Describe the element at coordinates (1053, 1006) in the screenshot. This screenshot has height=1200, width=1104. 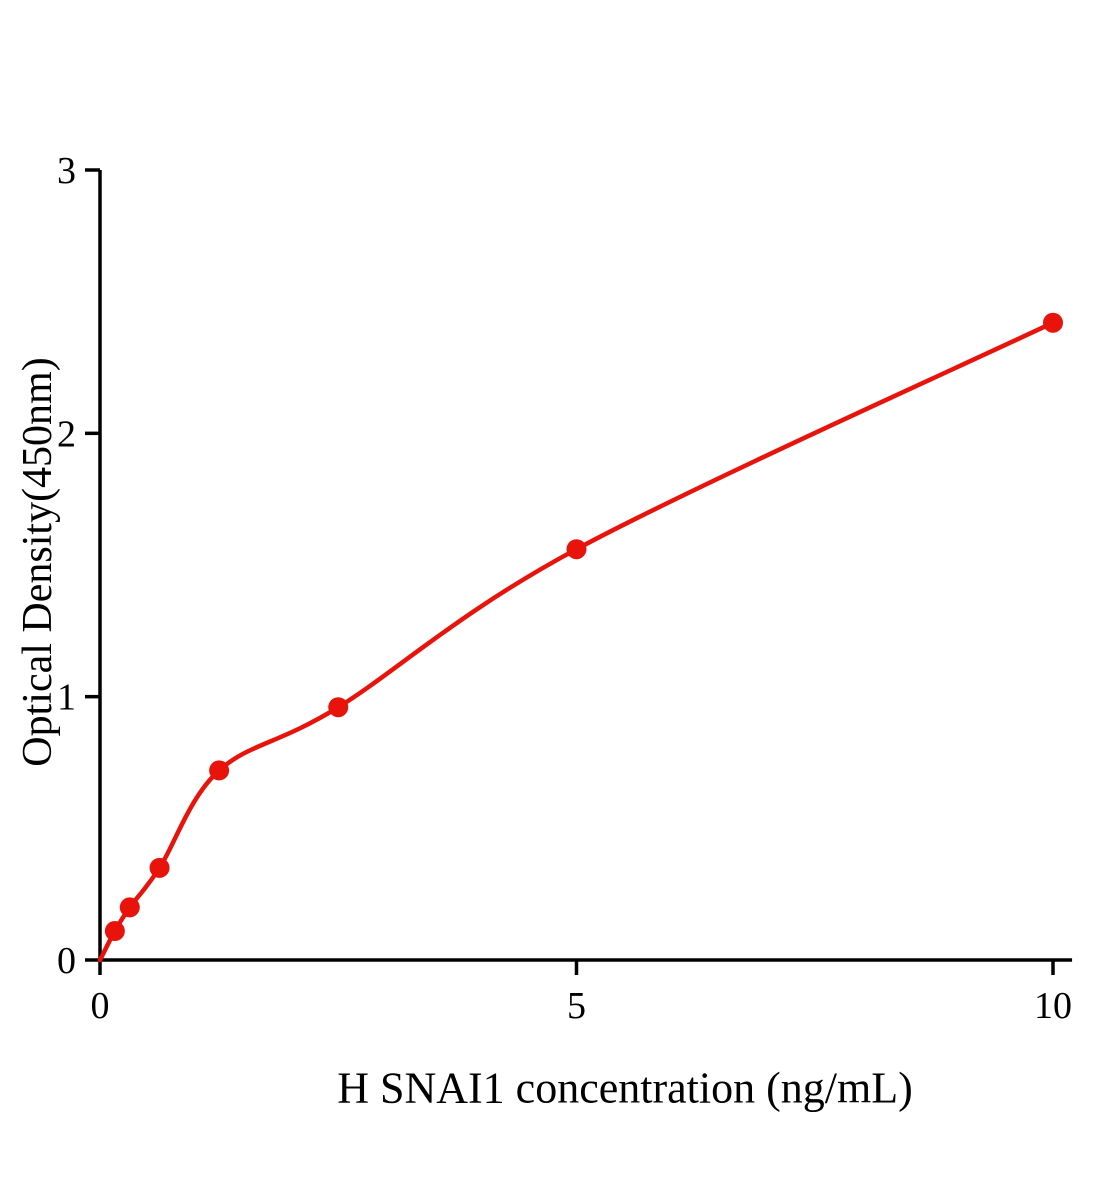
I see `x-tick-label: 10` at that location.